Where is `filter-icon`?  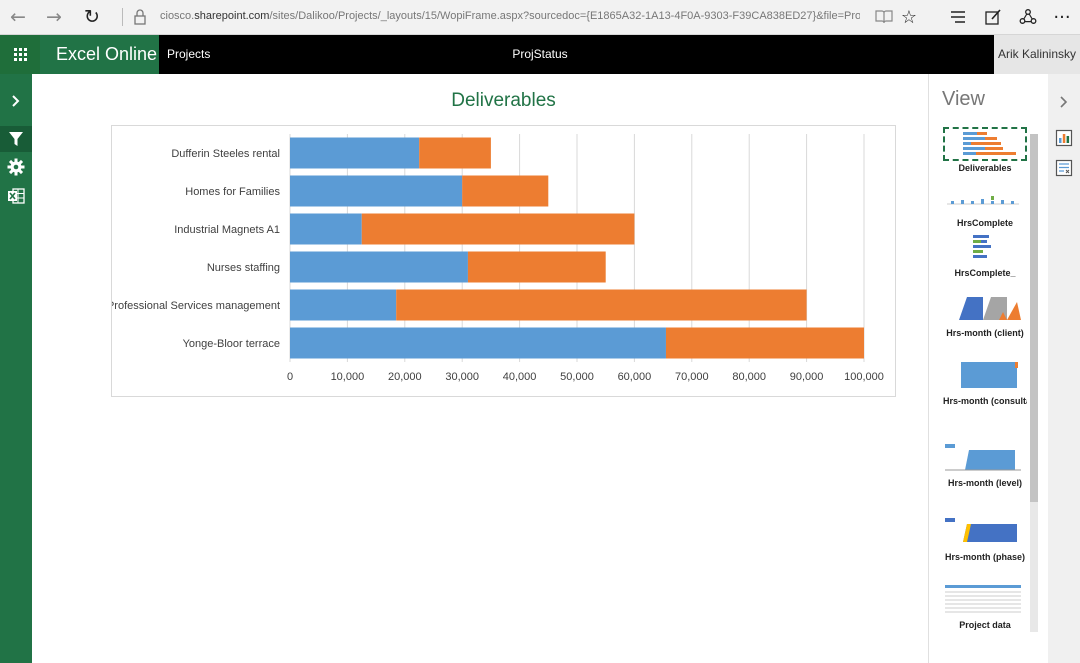
filter-icon is located at coordinates (16, 139).